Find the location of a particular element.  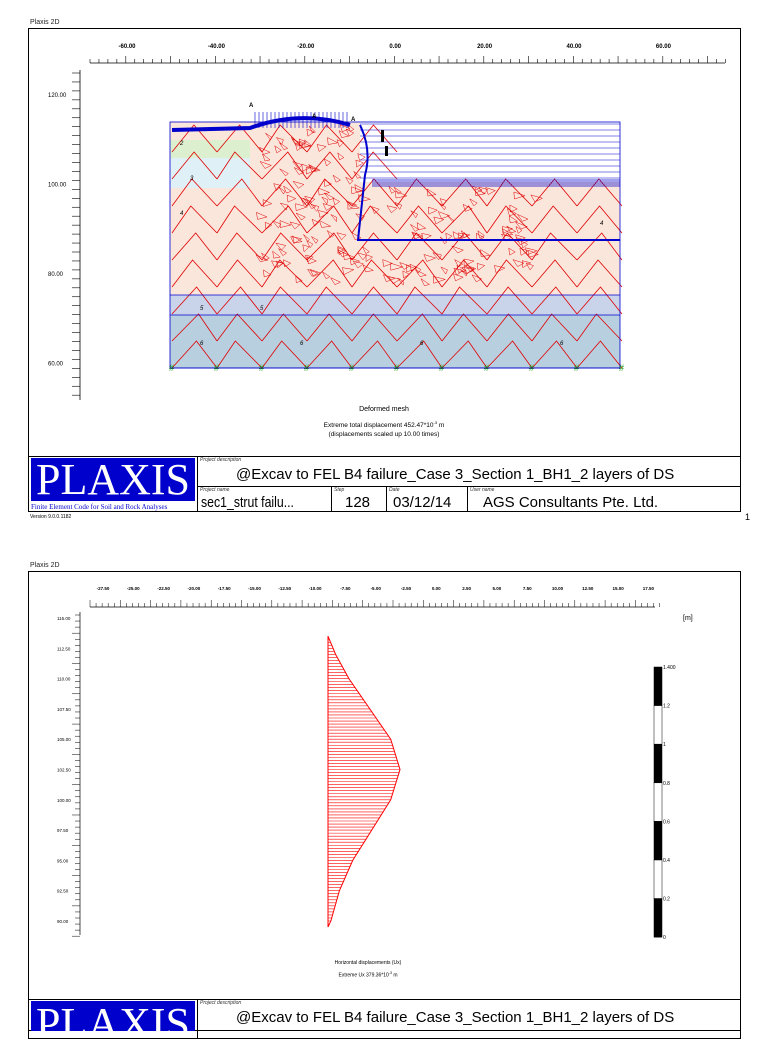

x-tick-label: -27.50 is located at coordinates (103, 588).